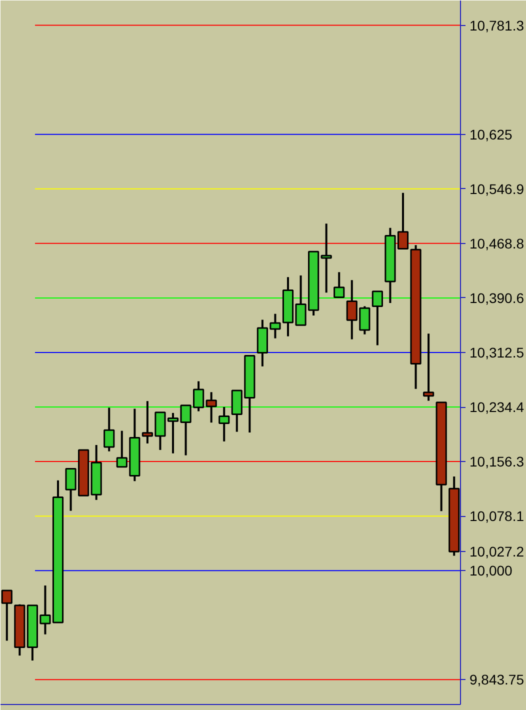 The image size is (526, 710). Describe the element at coordinates (497, 680) in the screenshot. I see `y-tick-label: 9,843.75` at that location.